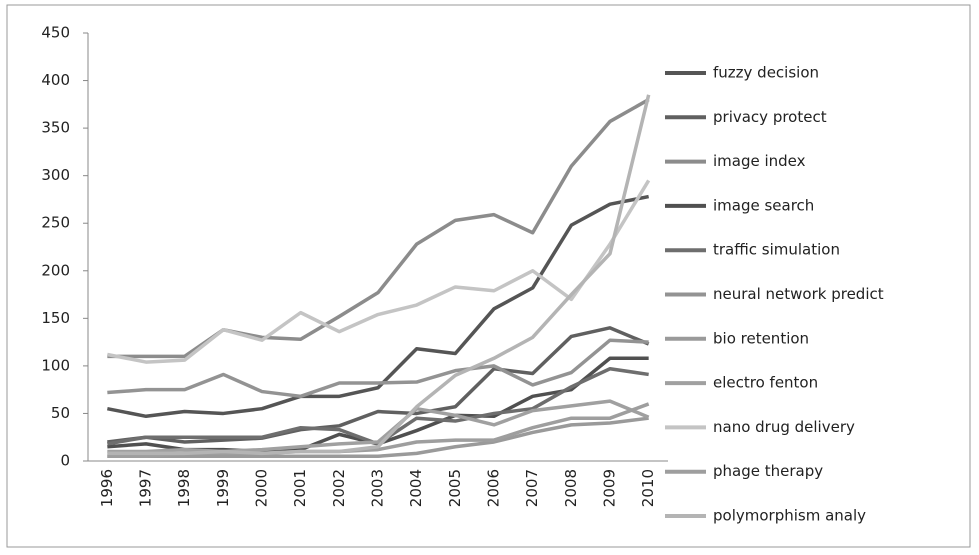  Describe the element at coordinates (776, 250) in the screenshot. I see `legend-label: traffic simulation` at that location.